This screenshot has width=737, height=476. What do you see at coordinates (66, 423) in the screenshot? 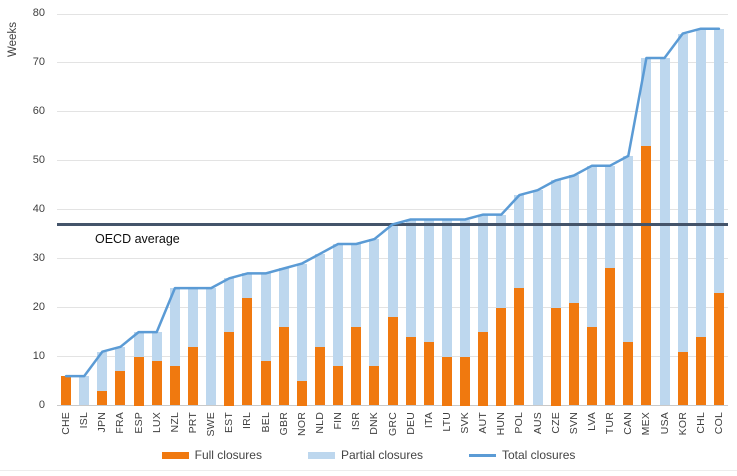
I see `x-axis-label: CHE` at bounding box center [66, 423].